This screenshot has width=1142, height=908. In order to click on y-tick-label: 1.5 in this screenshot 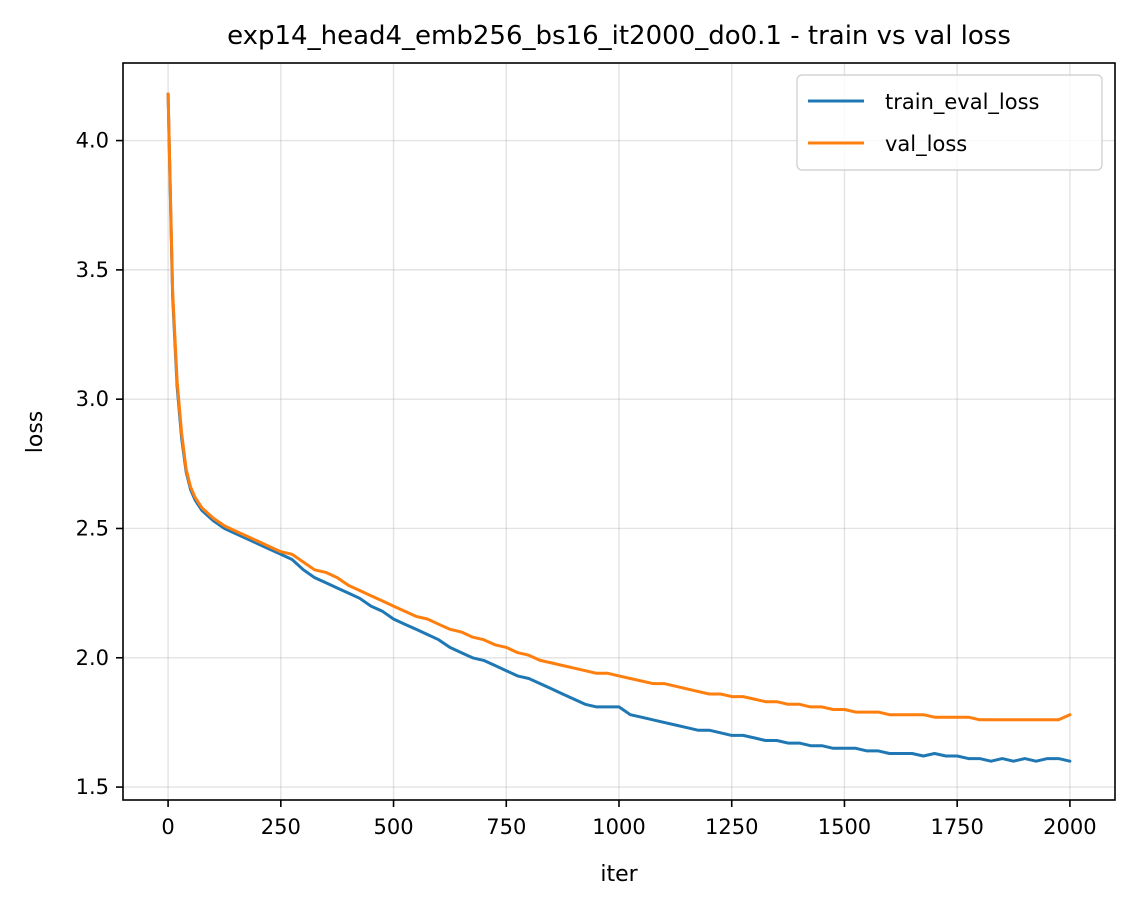, I will do `click(92, 787)`.